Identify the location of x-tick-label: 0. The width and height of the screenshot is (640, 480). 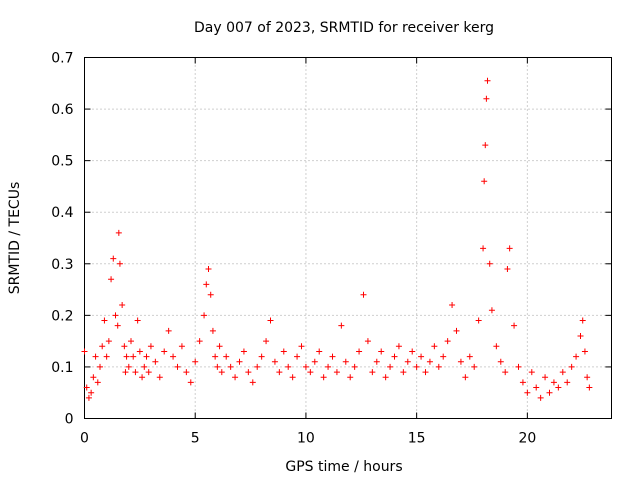
(84, 439).